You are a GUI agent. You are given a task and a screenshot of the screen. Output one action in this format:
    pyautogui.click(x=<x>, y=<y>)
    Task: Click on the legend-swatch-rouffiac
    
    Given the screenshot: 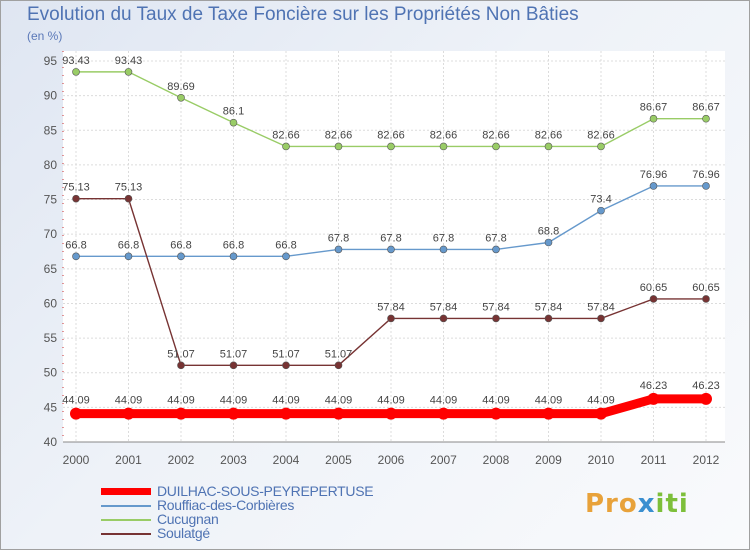 What is the action you would take?
    pyautogui.click(x=126, y=506)
    